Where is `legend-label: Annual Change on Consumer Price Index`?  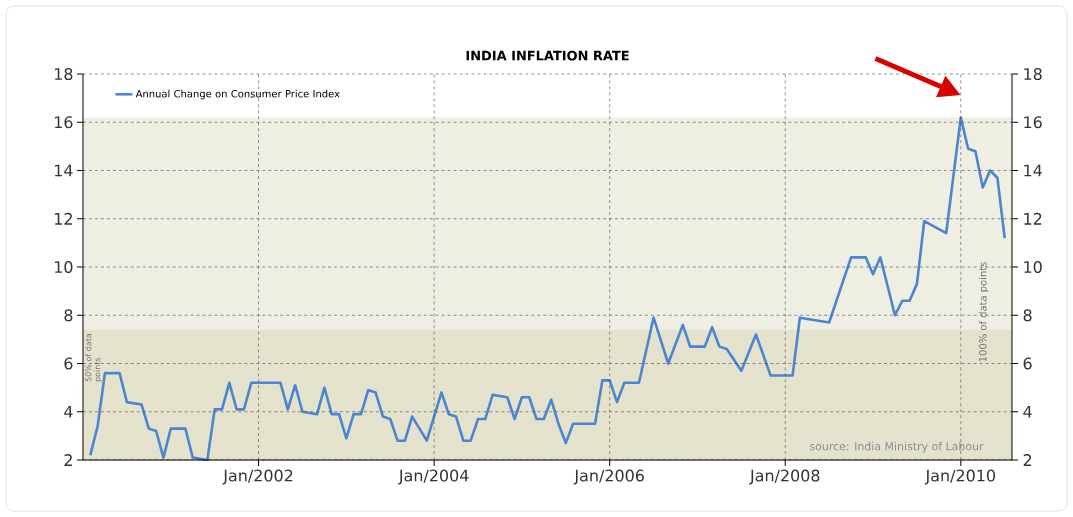 legend-label: Annual Change on Consumer Price Index is located at coordinates (237, 94).